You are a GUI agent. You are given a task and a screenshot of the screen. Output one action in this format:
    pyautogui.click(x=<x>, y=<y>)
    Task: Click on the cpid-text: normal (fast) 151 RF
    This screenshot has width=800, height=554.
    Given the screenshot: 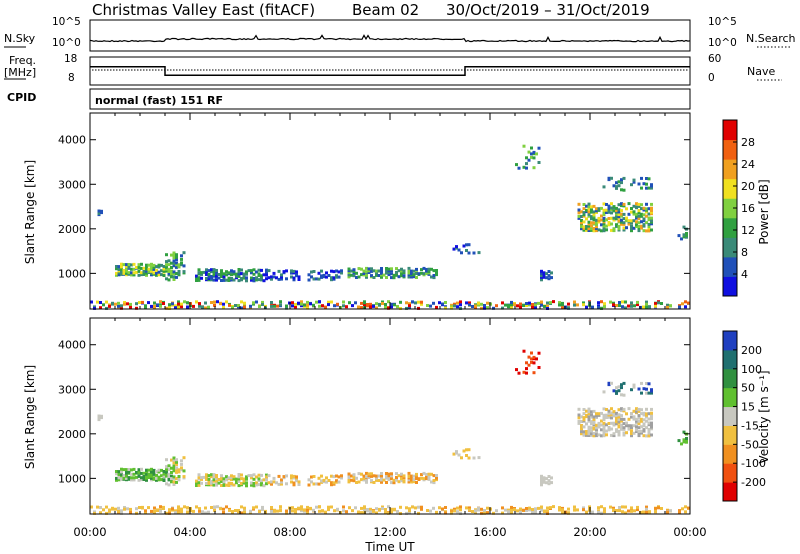 What is the action you would take?
    pyautogui.click(x=159, y=100)
    